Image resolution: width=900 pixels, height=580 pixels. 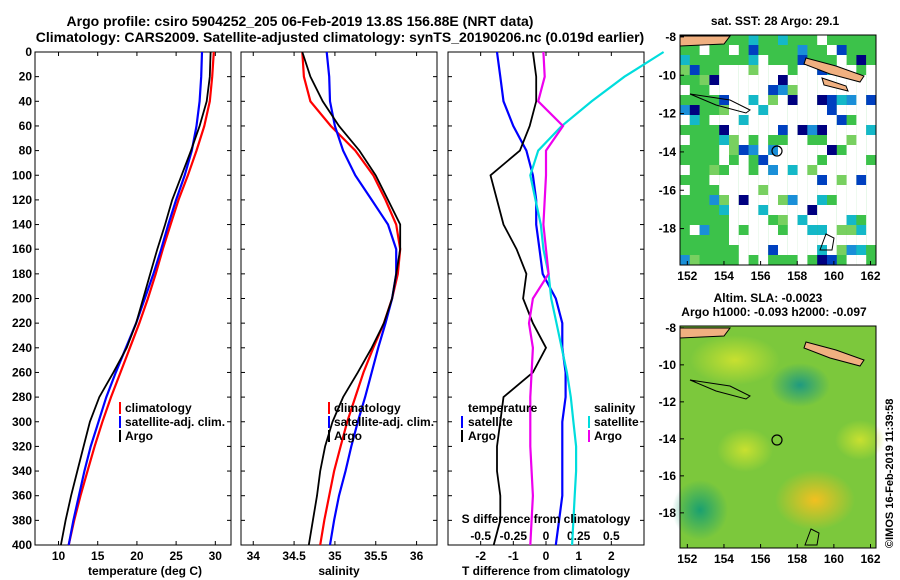 I want to click on s-tick-label: -0.25, so click(x=514, y=536).